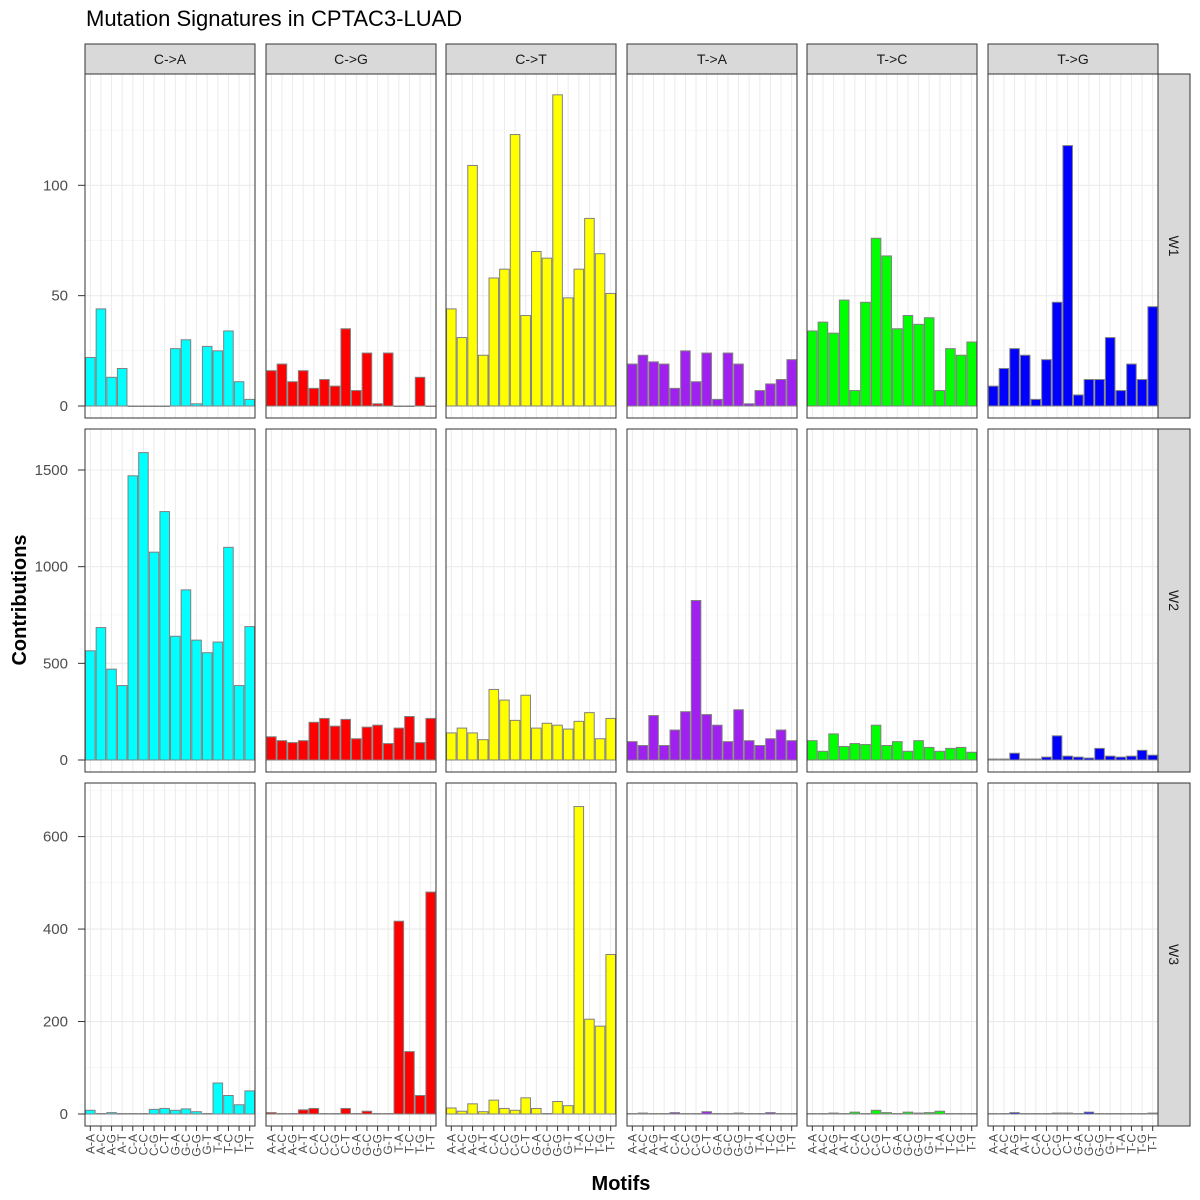 The image size is (1200, 1200). What do you see at coordinates (451, 357) in the screenshot?
I see `bar-w1-ctot-a-a` at bounding box center [451, 357].